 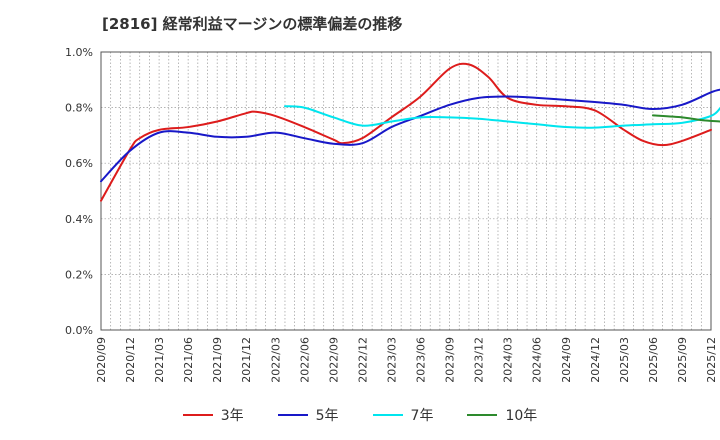 I want to click on y-tick-label: 0.8%, so click(x=79, y=108).